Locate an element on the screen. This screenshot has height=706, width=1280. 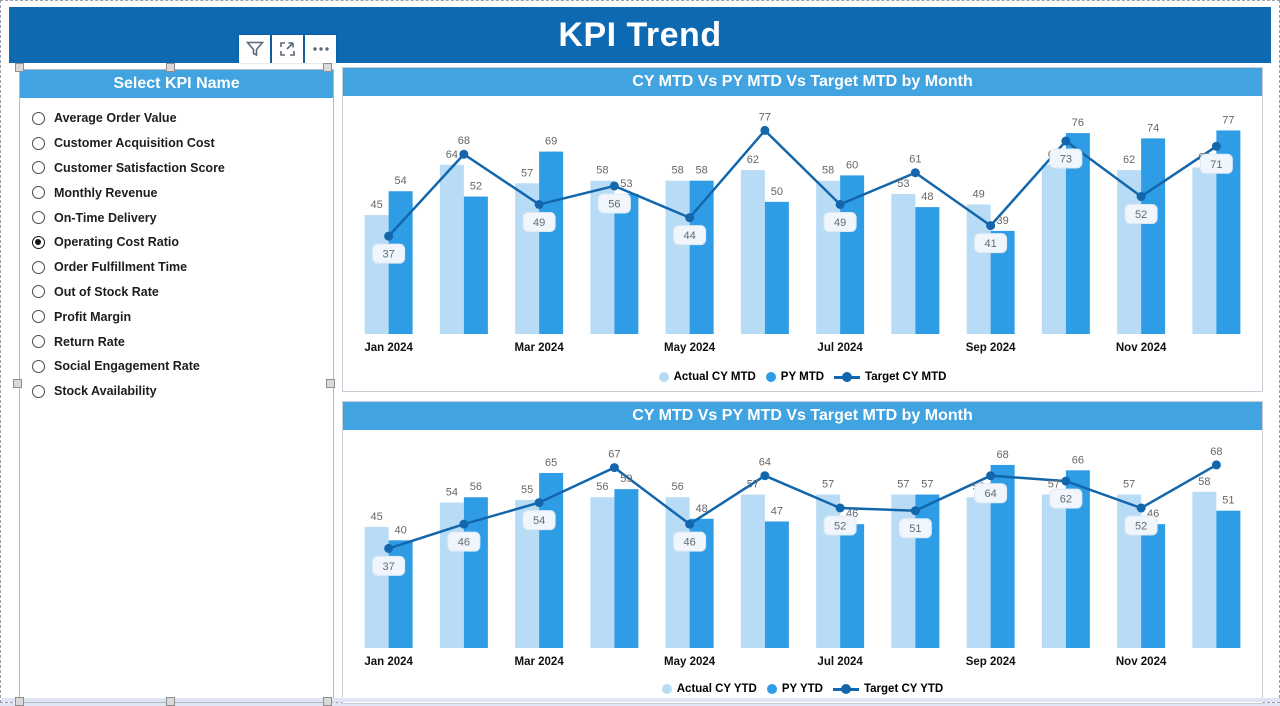
kpi-option-order-fulfillment-time: Order Fulfillment Time is located at coordinates (182, 267).